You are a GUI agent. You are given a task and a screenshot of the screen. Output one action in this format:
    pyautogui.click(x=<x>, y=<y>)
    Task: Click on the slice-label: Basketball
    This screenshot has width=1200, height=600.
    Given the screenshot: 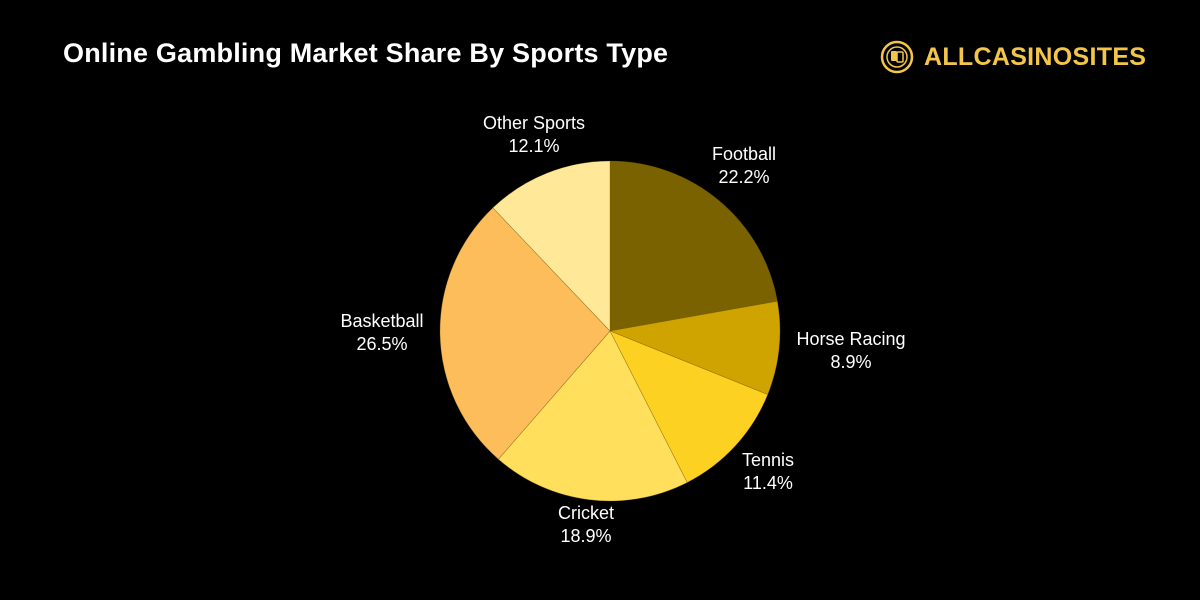 What is the action you would take?
    pyautogui.click(x=381, y=321)
    